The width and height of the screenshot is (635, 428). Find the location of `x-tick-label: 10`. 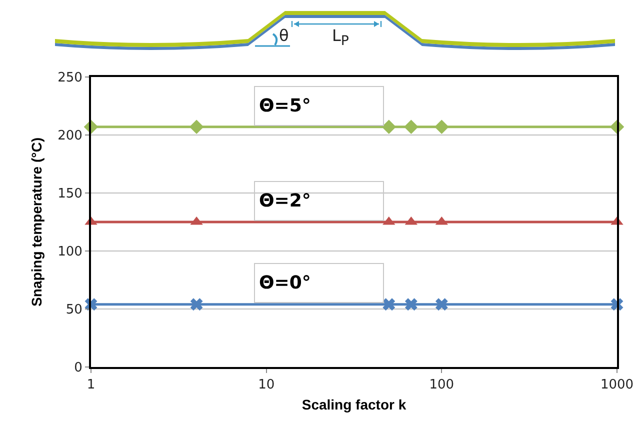

x-tick-label: 10 is located at coordinates (266, 385).